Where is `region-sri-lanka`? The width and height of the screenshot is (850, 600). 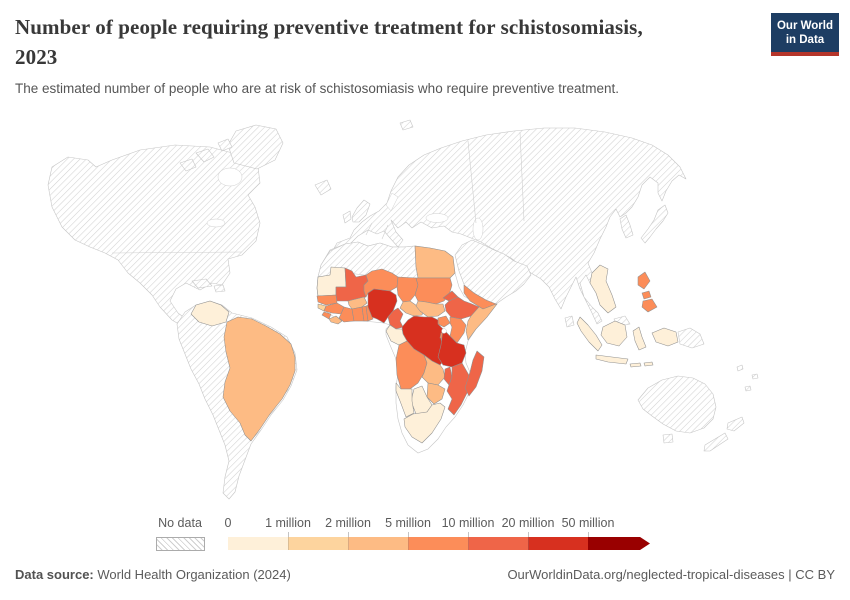 region-sri-lanka is located at coordinates (569, 321).